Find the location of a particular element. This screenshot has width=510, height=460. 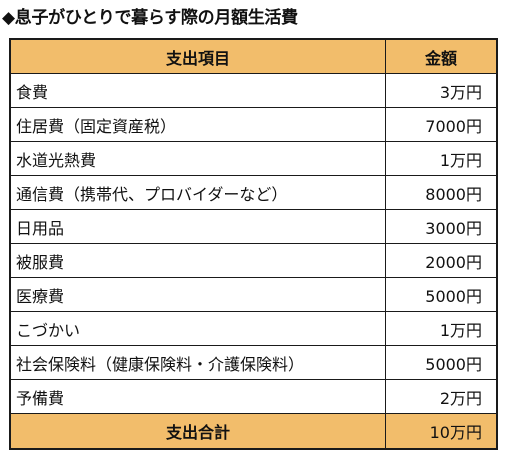

row-item: 住居費（固定資産税） is located at coordinates (198, 124).